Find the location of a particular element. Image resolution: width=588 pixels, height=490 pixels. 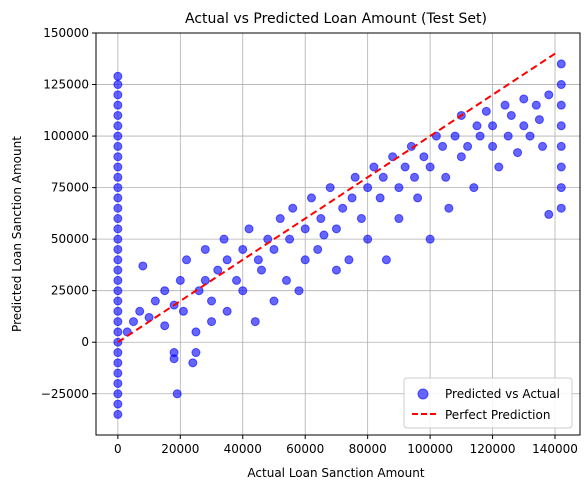

y-tick-label: 75000 is located at coordinates (70, 188).